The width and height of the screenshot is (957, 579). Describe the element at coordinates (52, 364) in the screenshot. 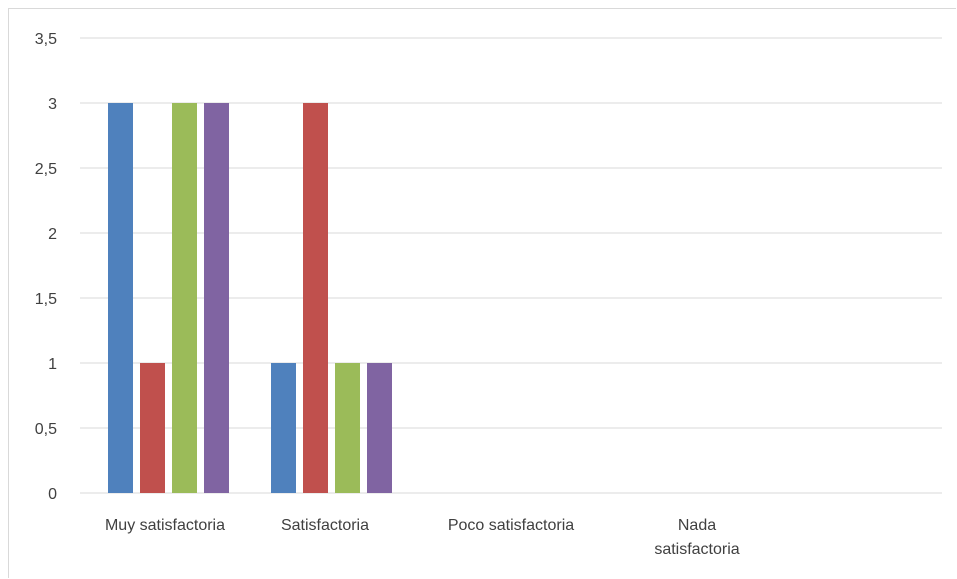

I see `y-tick-label: 1` at that location.